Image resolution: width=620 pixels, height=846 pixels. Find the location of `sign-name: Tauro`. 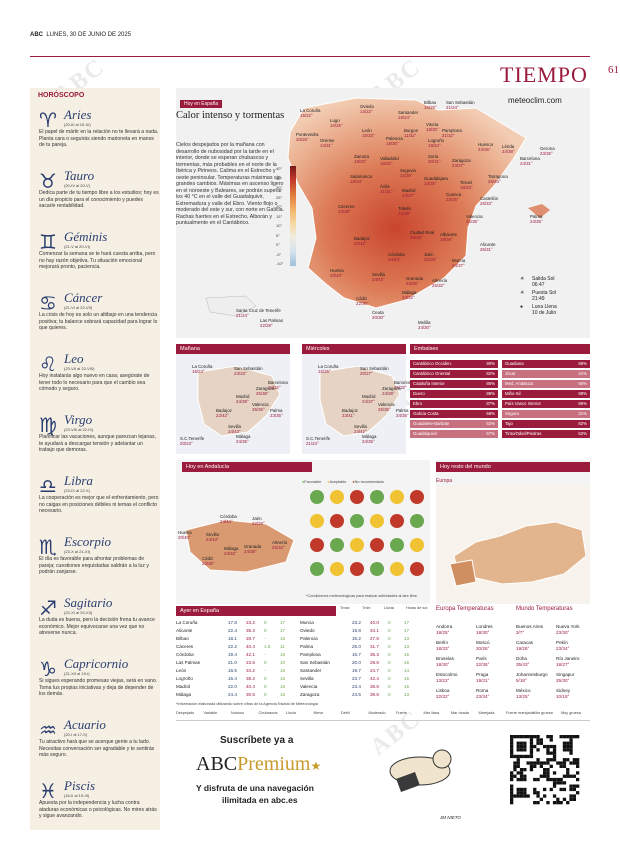

sign-name: Tauro is located at coordinates (79, 175).